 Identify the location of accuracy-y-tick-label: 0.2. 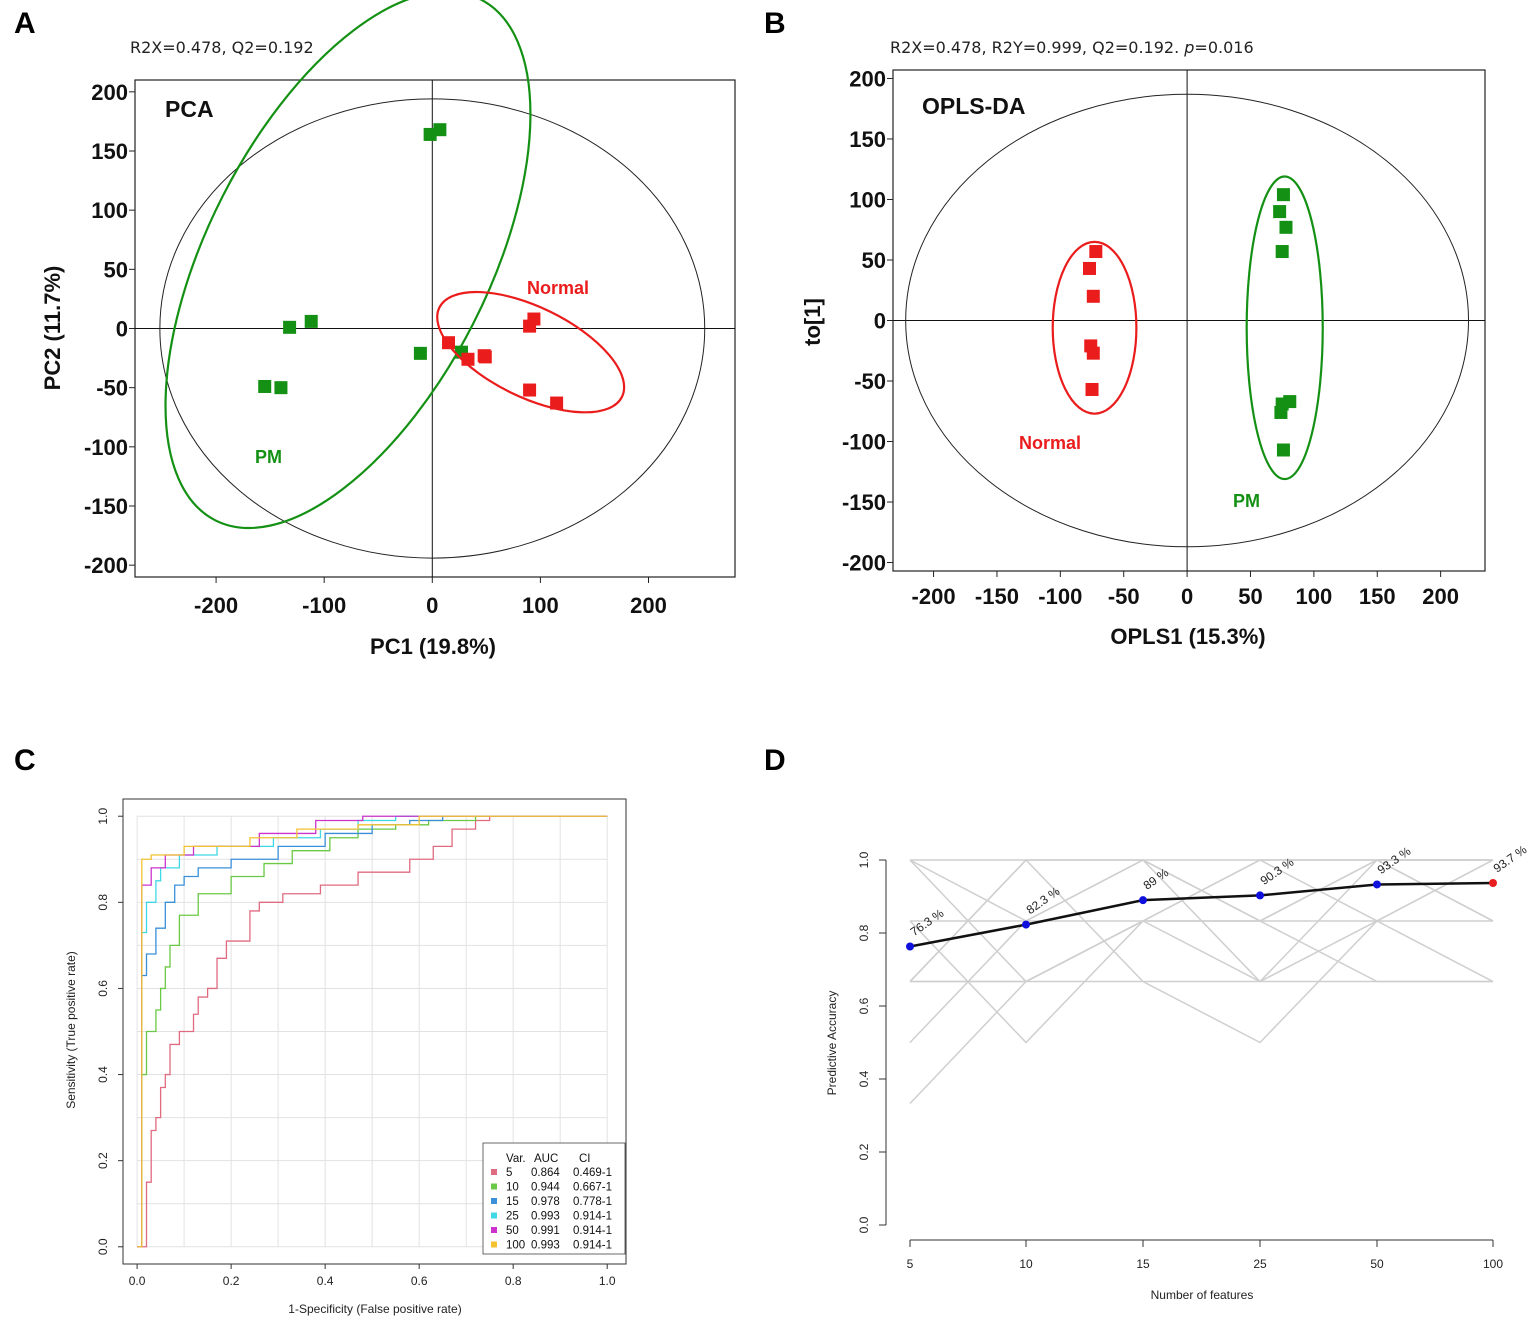
(864, 1151).